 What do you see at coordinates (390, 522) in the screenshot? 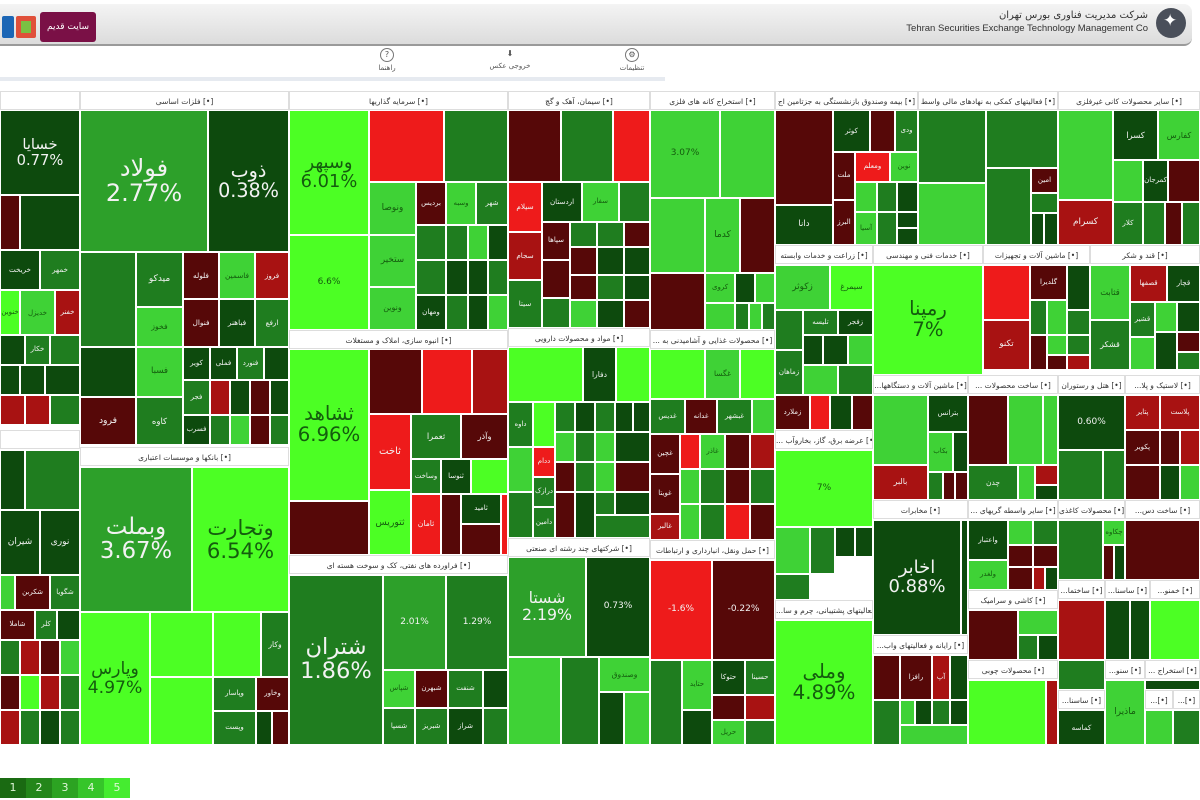
I see `stock-tile: ثتوریس` at bounding box center [390, 522].